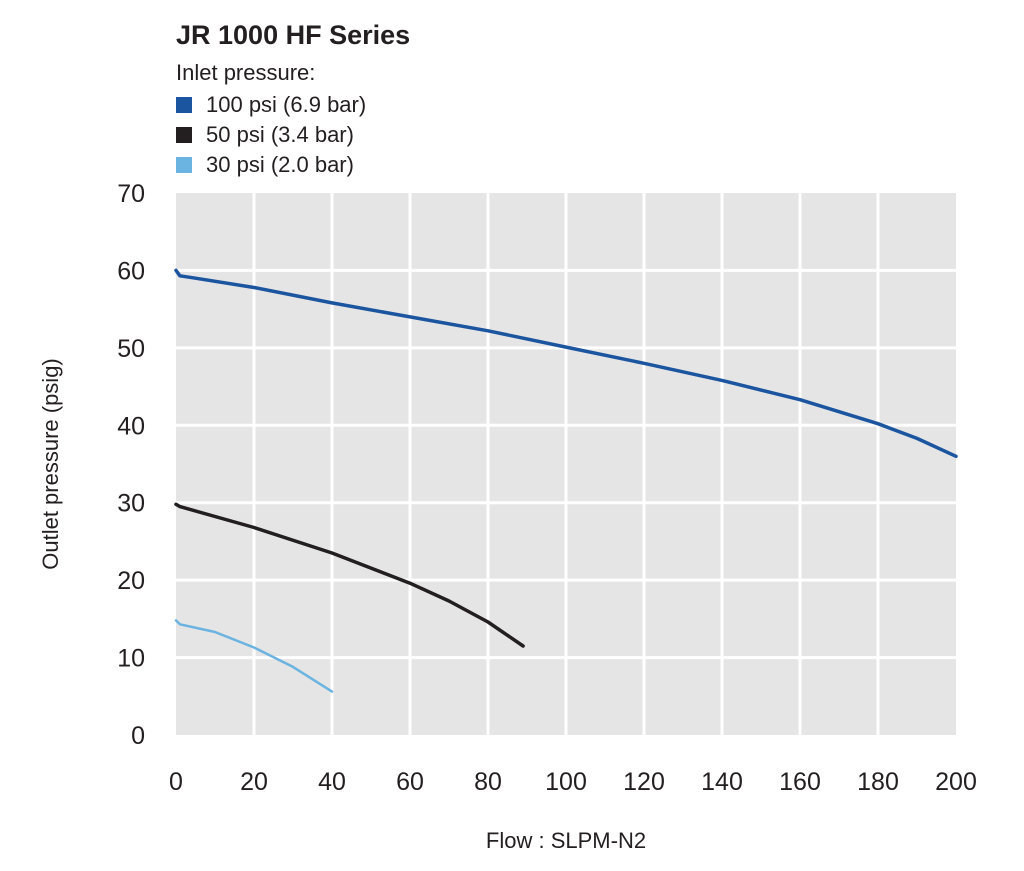 The width and height of the screenshot is (1024, 871). Describe the element at coordinates (280, 134) in the screenshot. I see `legend-label-50psi: 50 psi (3.4 bar)` at that location.